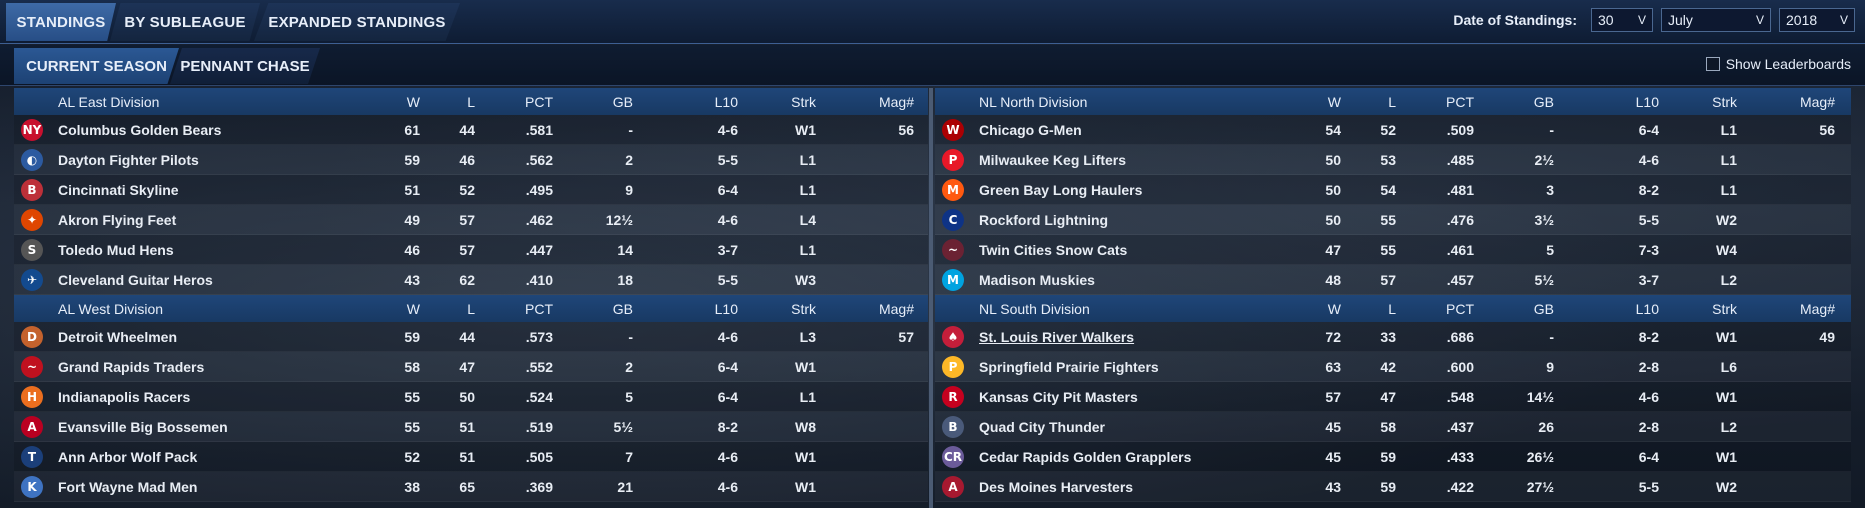 The image size is (1865, 508). I want to click on team-name: Kansas City Pit Masters, so click(1058, 396).